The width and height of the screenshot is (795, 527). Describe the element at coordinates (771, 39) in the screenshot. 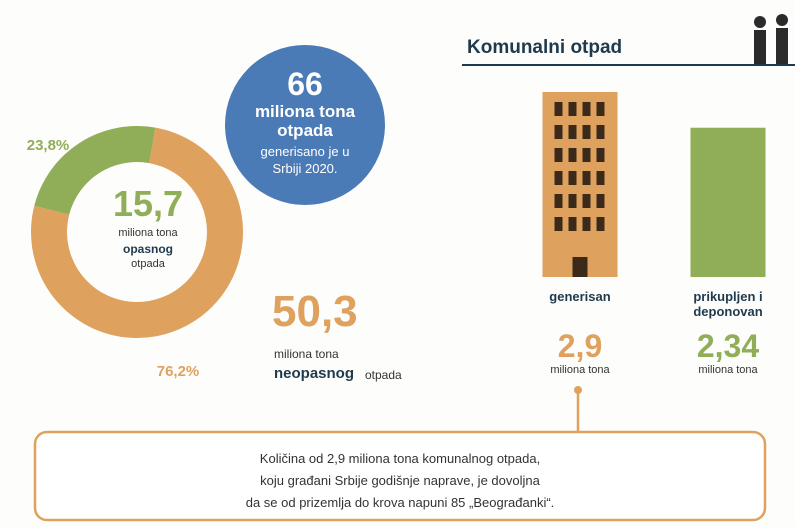

I see `people-icon` at that location.